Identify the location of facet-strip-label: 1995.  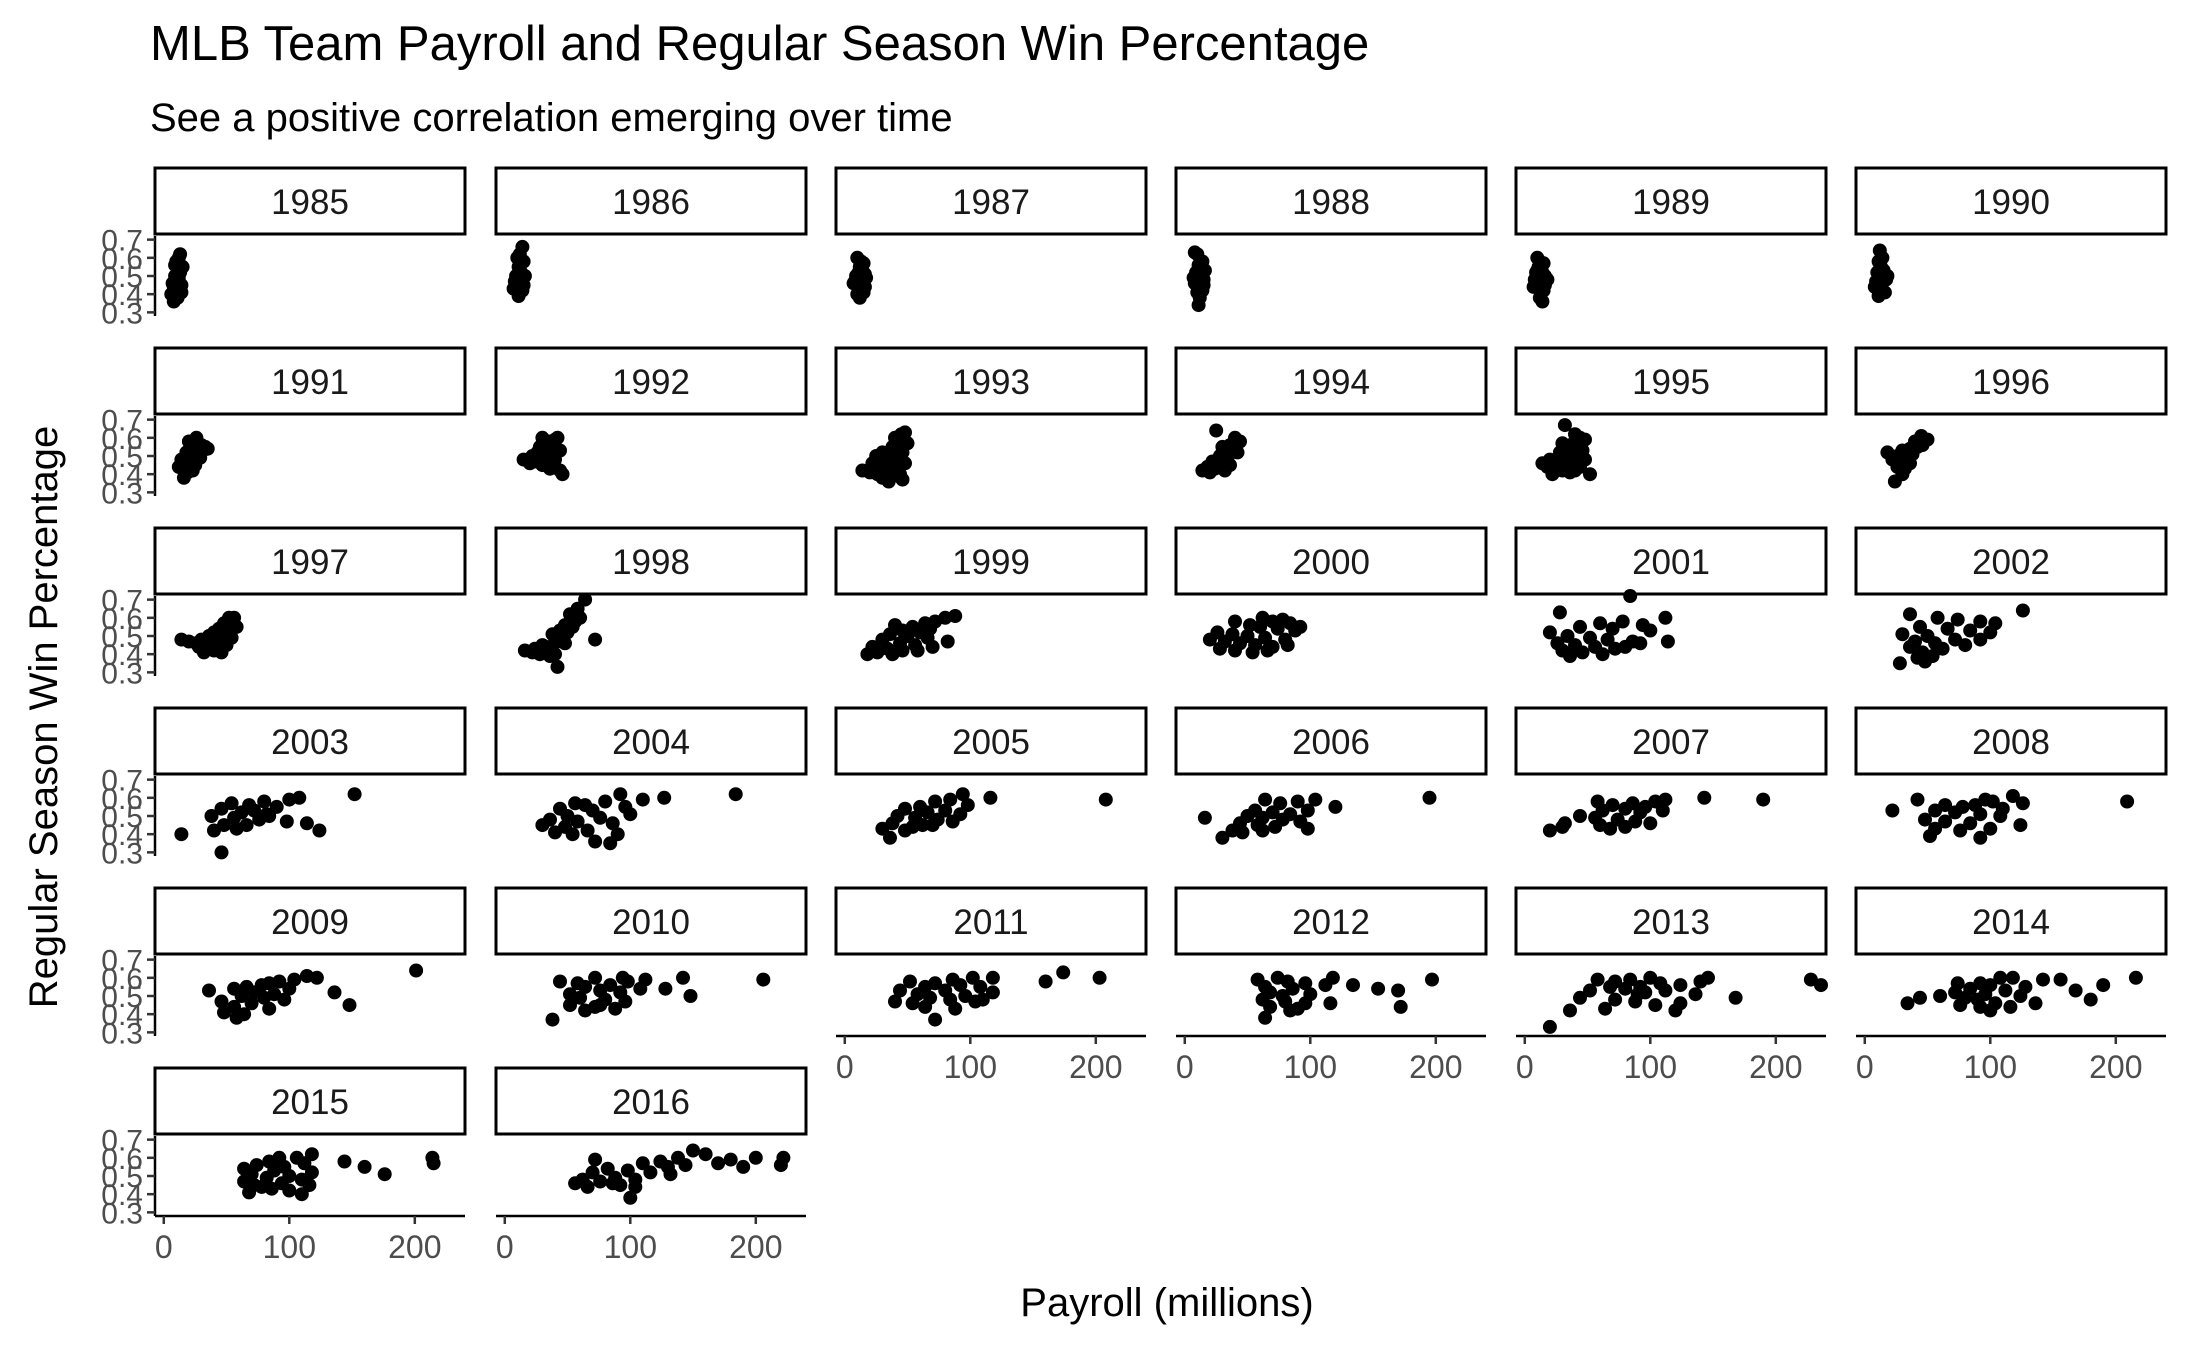
(1671, 382).